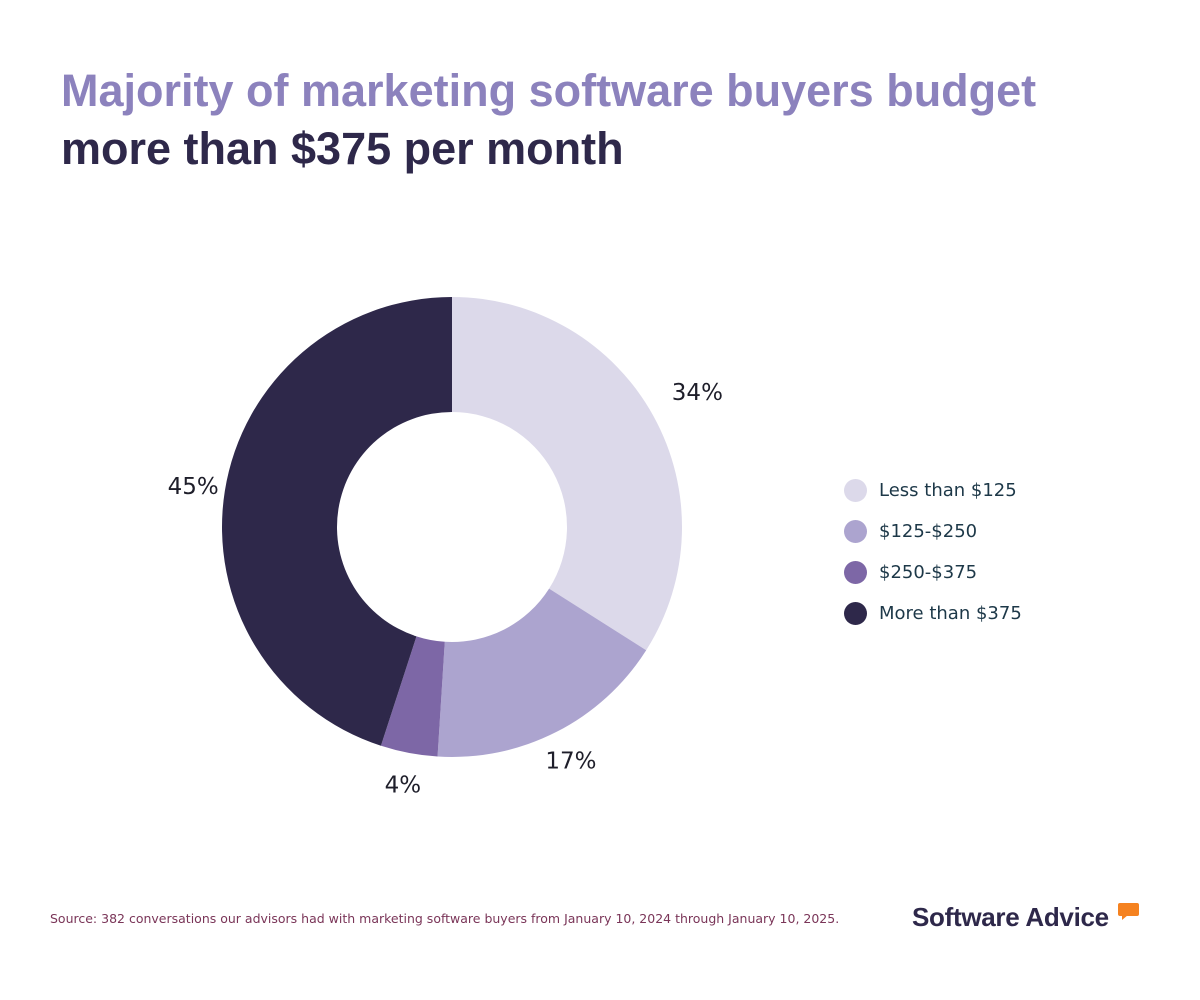 The height and width of the screenshot is (1000, 1200). Describe the element at coordinates (193, 487) in the screenshot. I see `data-label: 45%` at that location.